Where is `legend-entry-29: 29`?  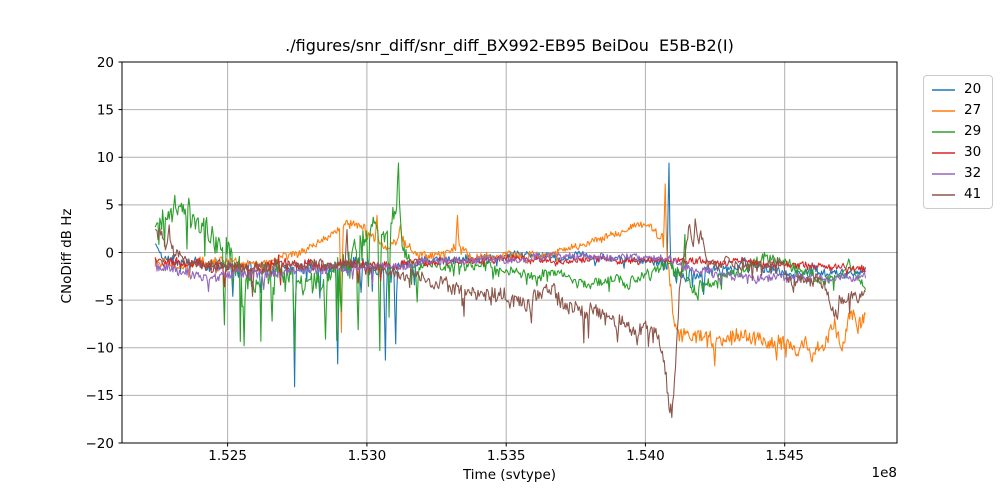 legend-entry-29: 29 is located at coordinates (958, 131).